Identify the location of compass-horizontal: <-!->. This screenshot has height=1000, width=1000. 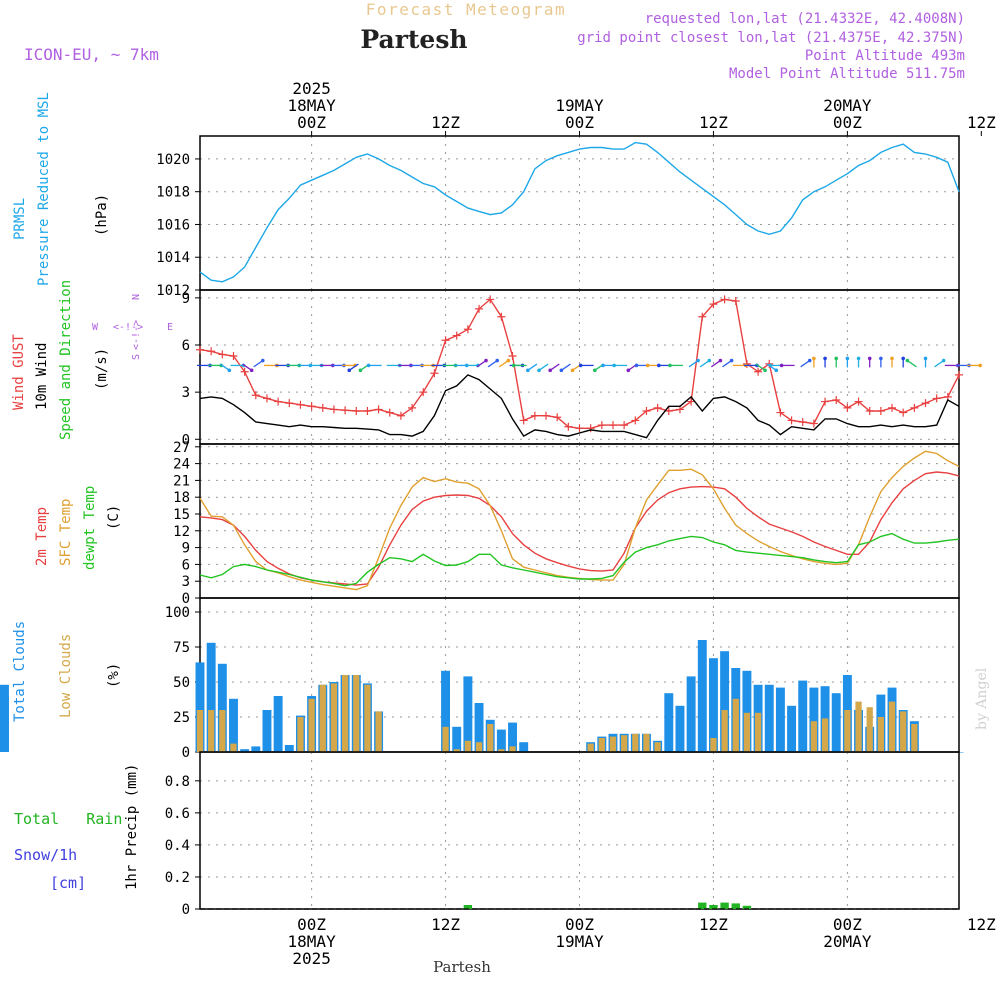
(128, 327).